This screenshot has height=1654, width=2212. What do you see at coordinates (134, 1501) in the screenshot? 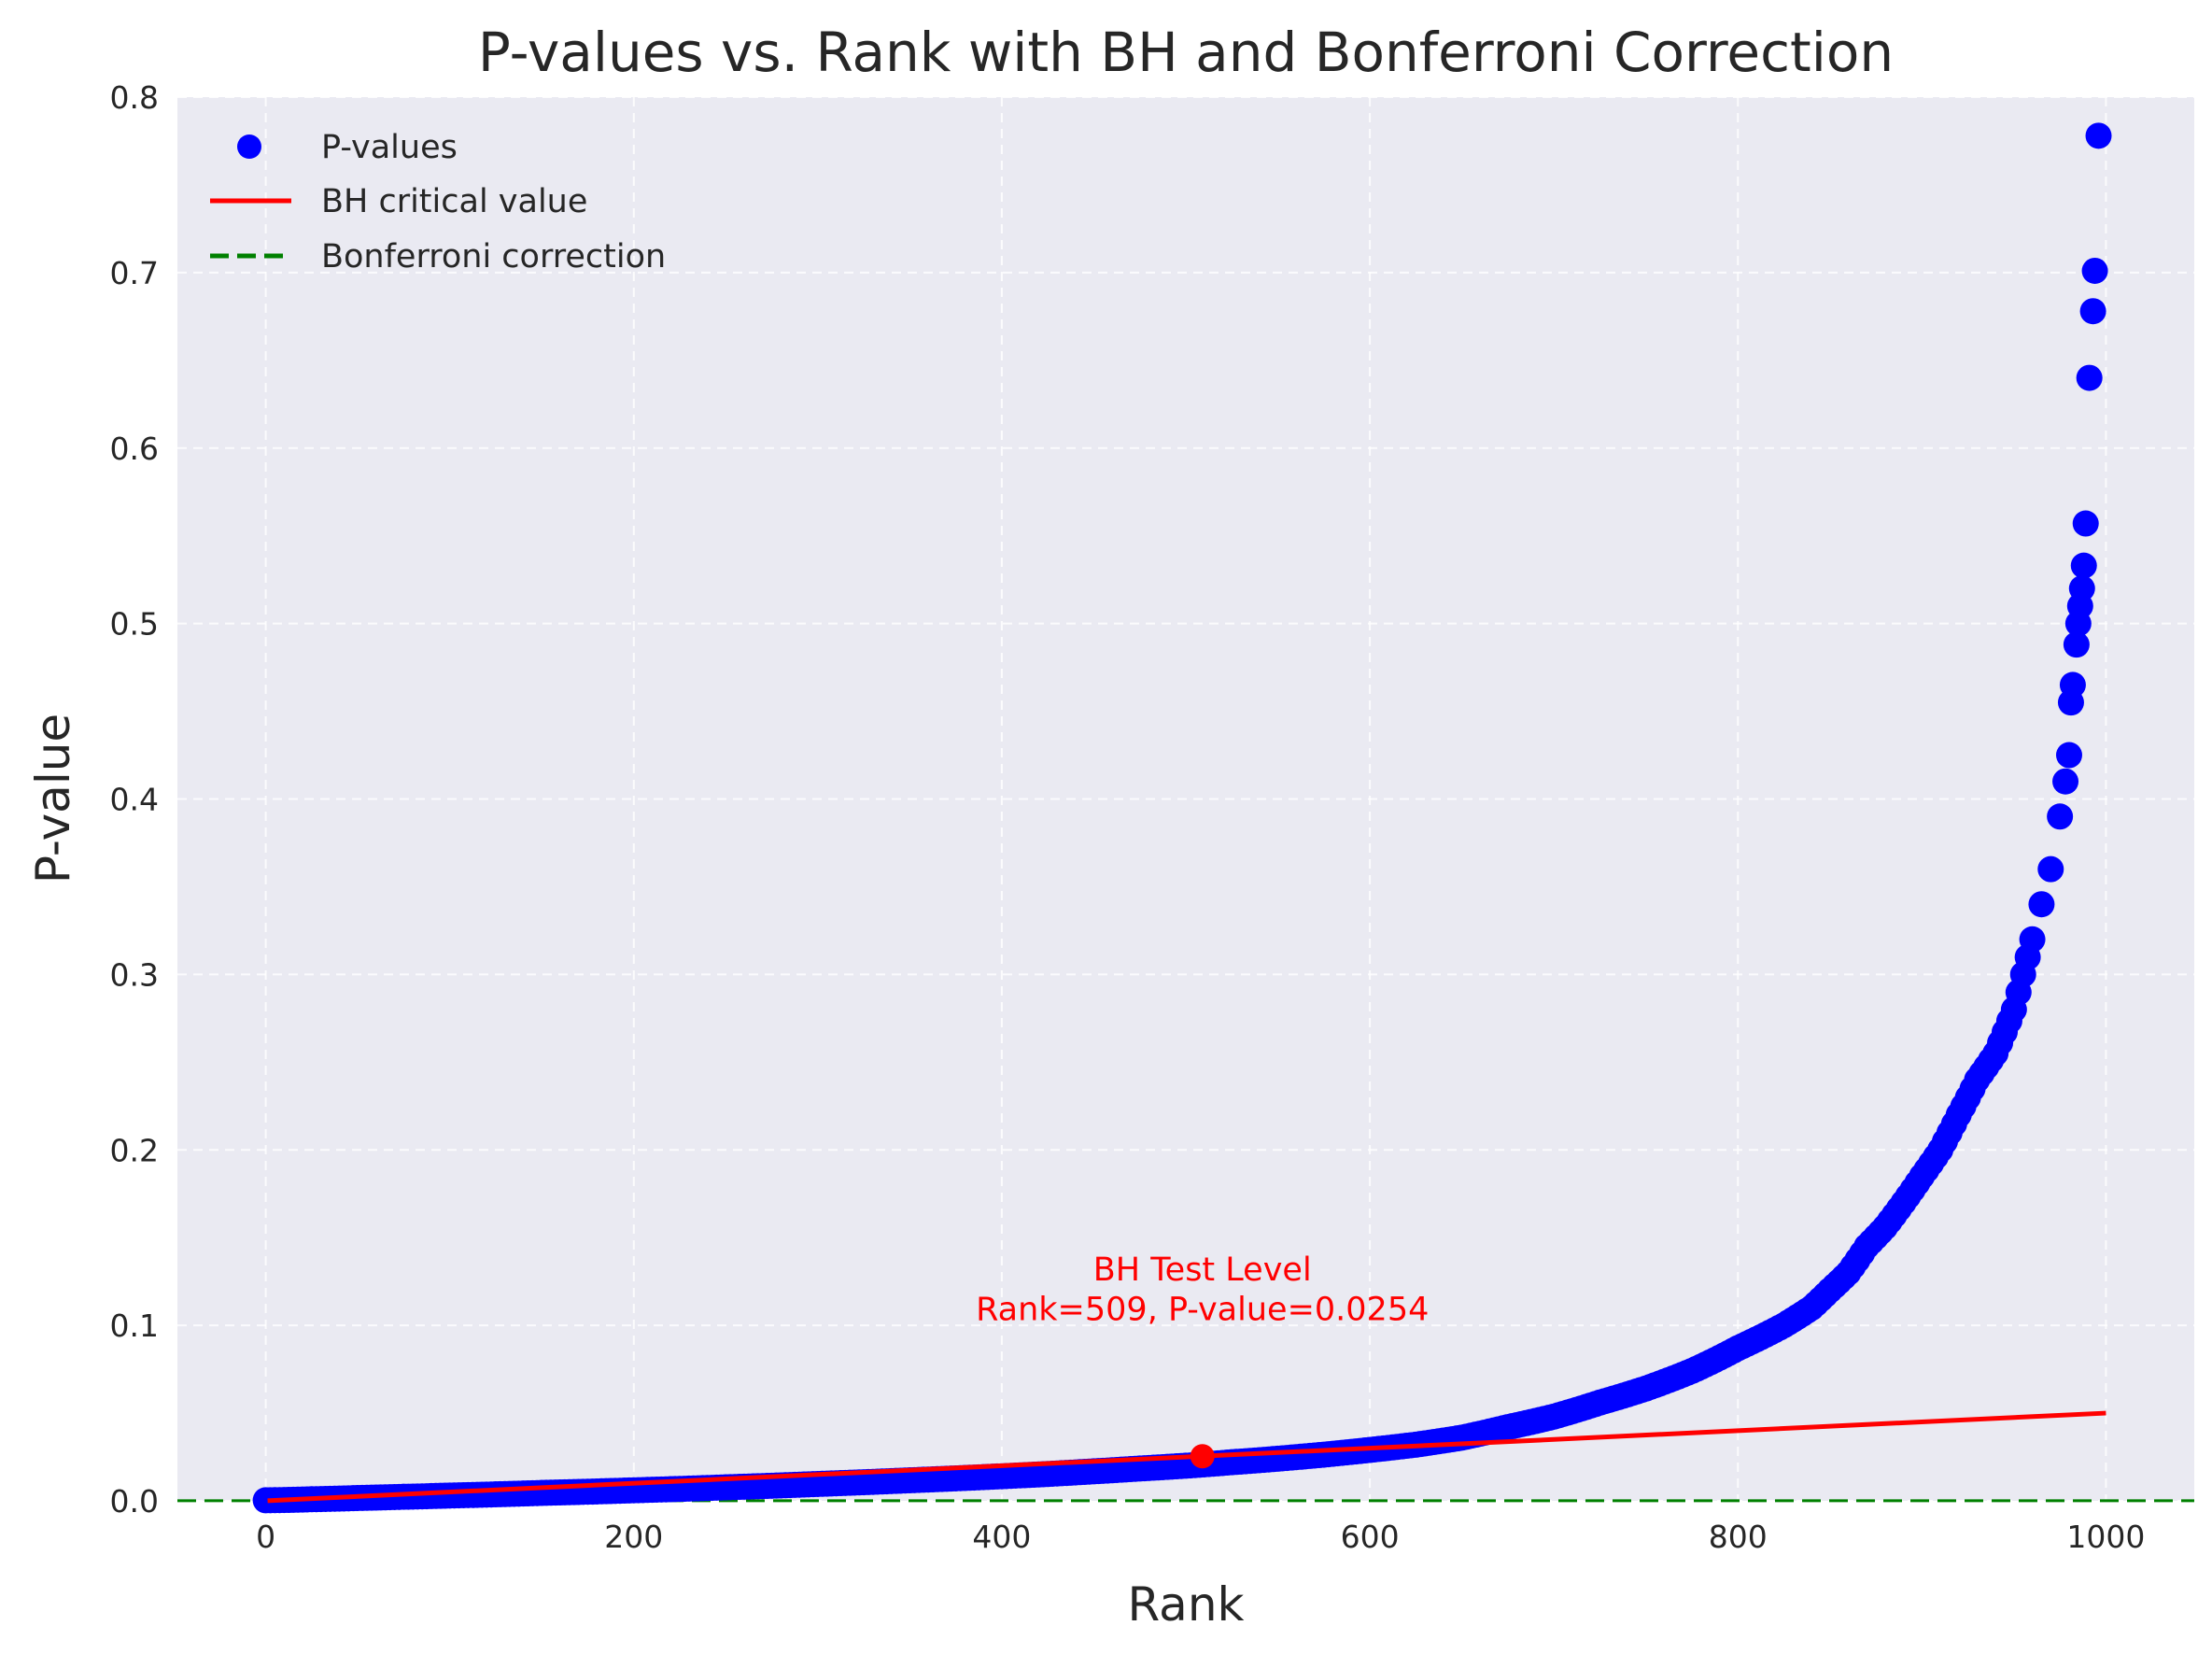
I see `y-tick-label: 0.0` at bounding box center [134, 1501].